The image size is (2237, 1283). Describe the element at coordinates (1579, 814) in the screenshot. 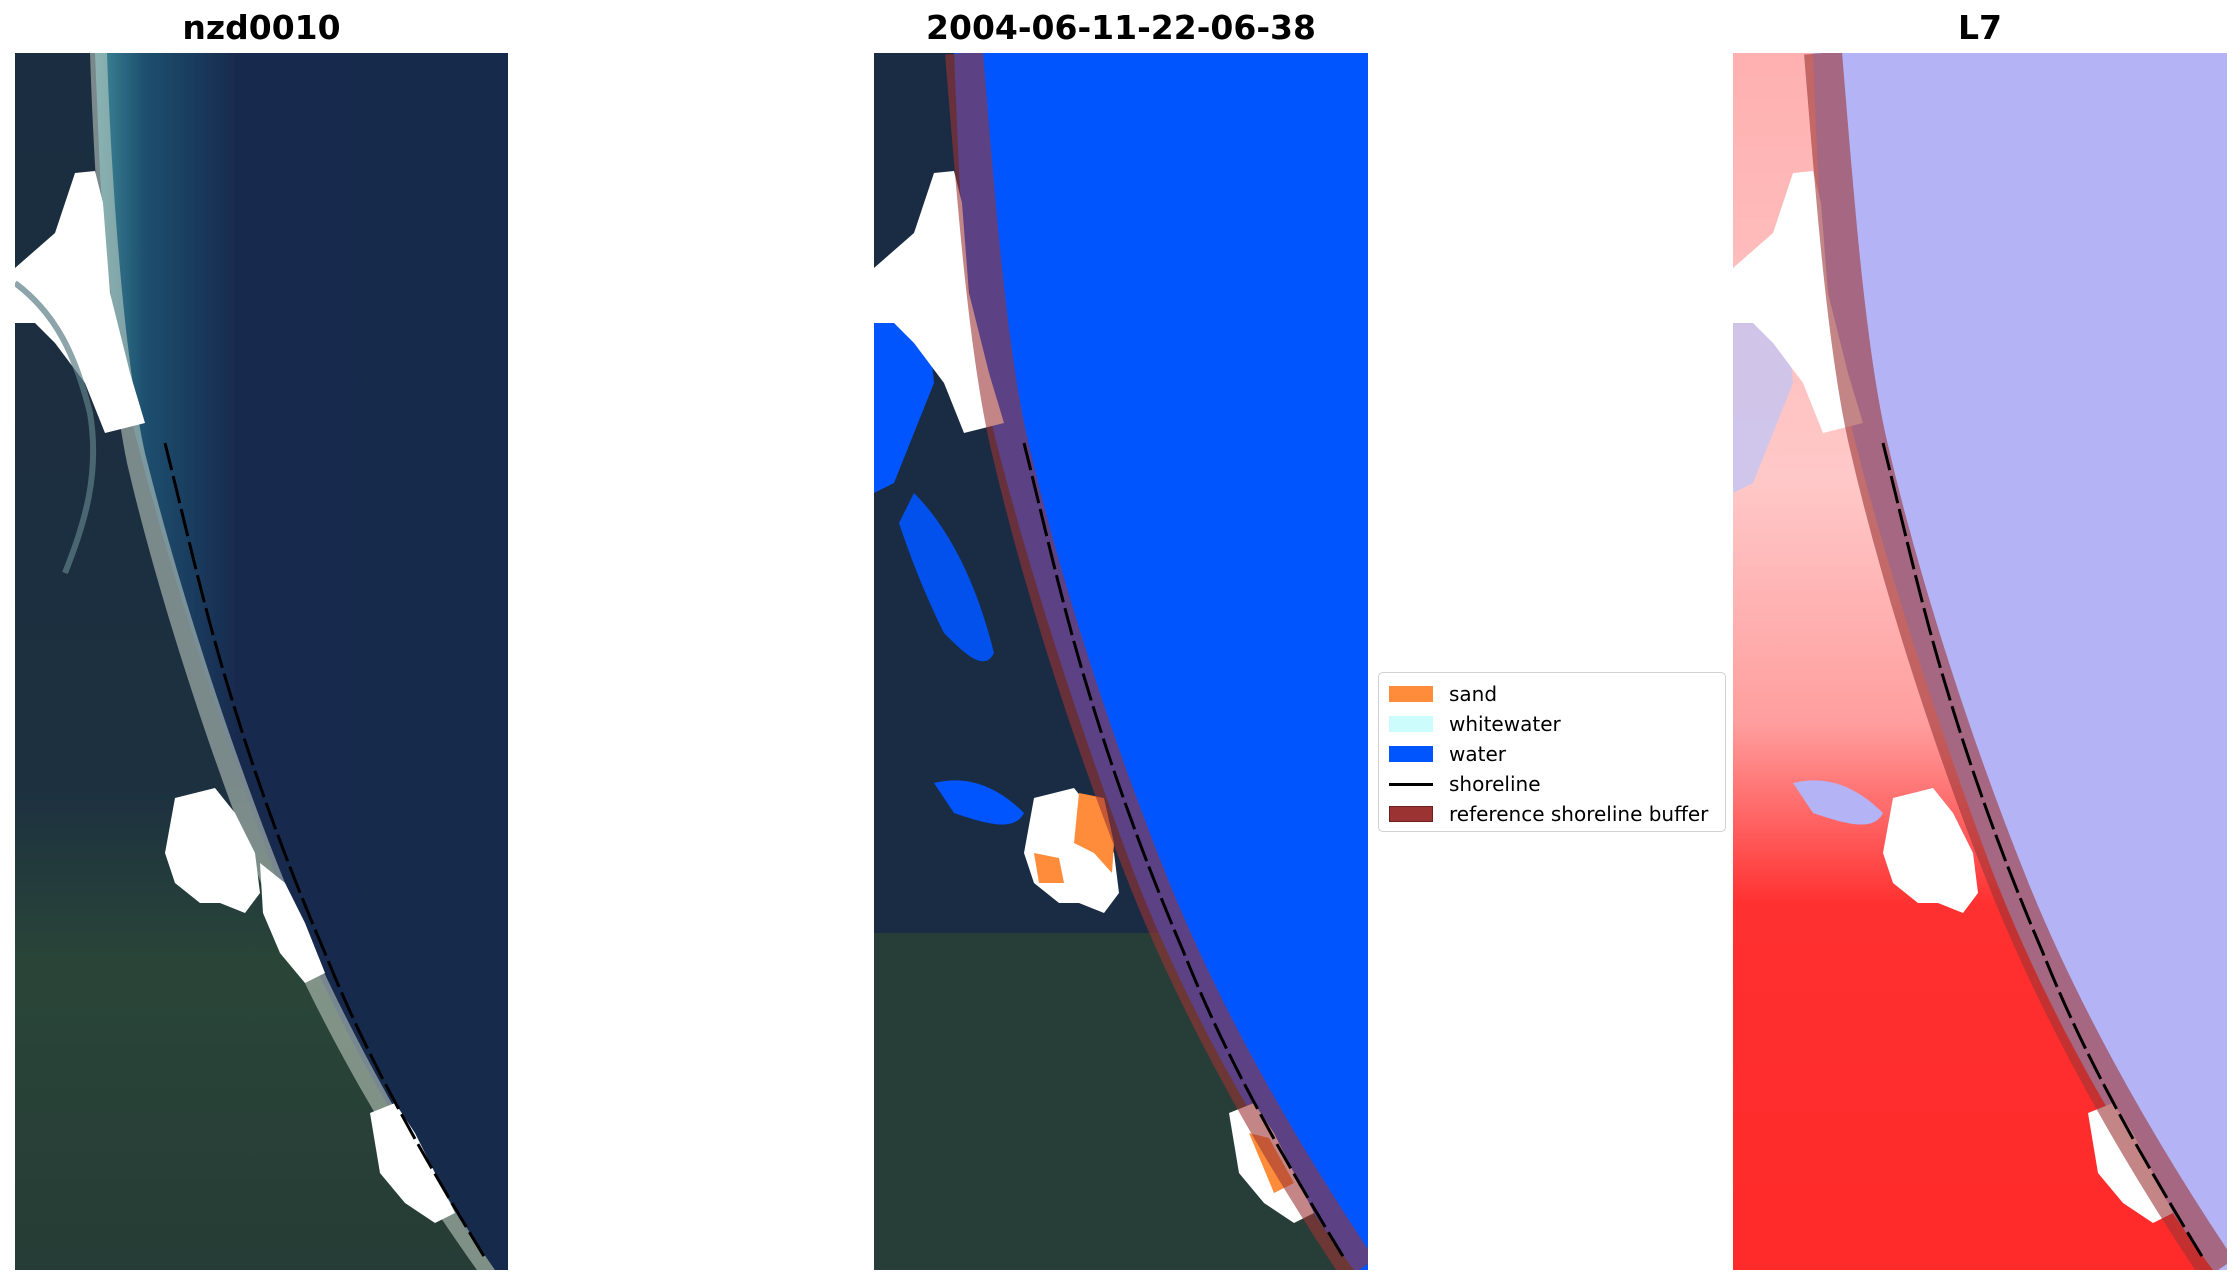

I see `legend-label-reference-buffer: reference shoreline buffer` at that location.